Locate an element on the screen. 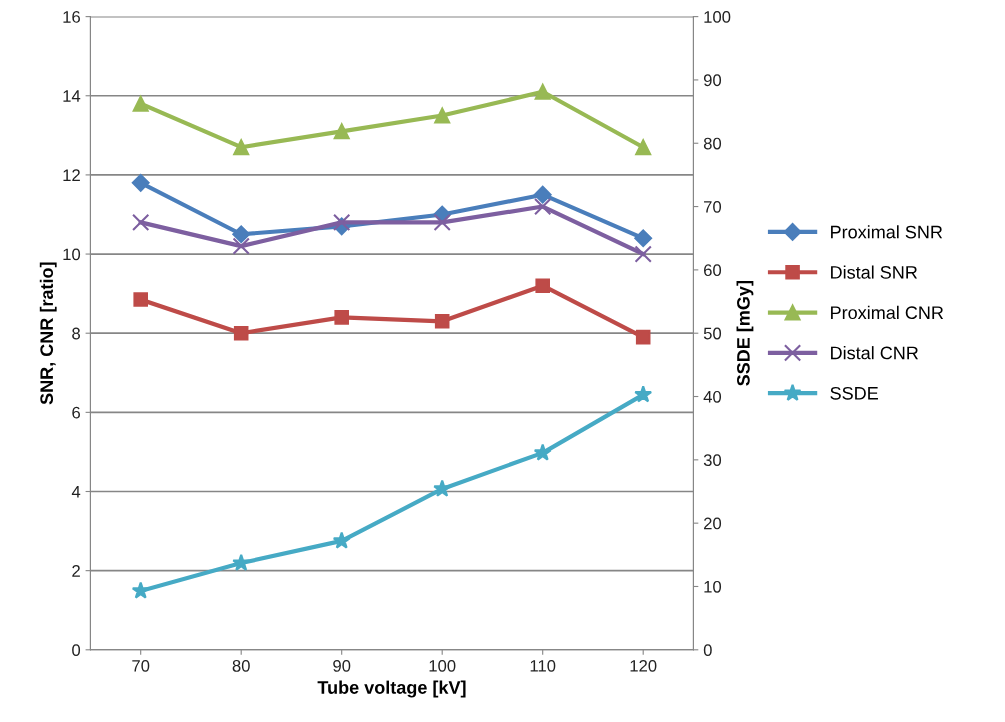  legend-label: Distal SNR is located at coordinates (874, 272).